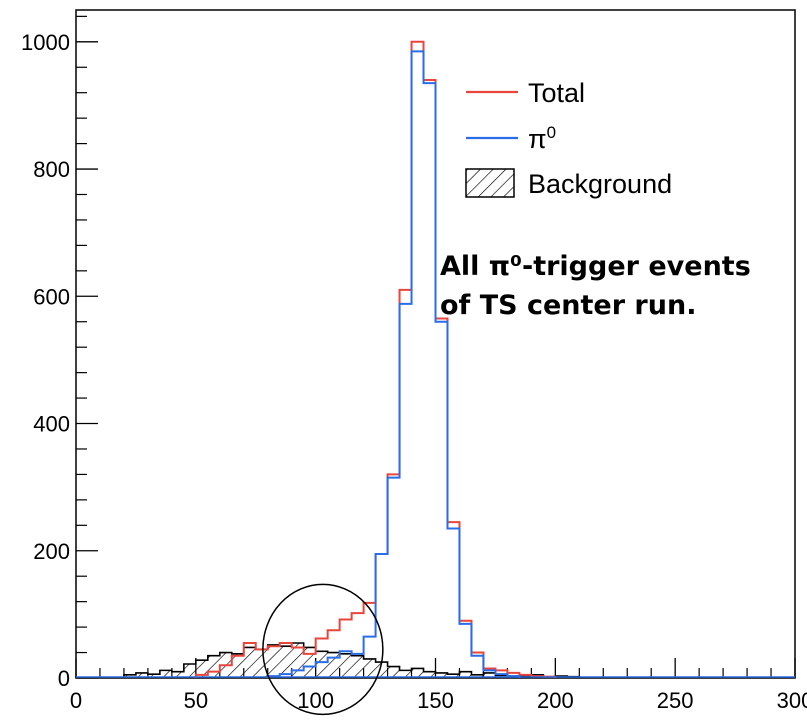  Describe the element at coordinates (511, 138) in the screenshot. I see `legend-entry-pi0: π0` at that location.